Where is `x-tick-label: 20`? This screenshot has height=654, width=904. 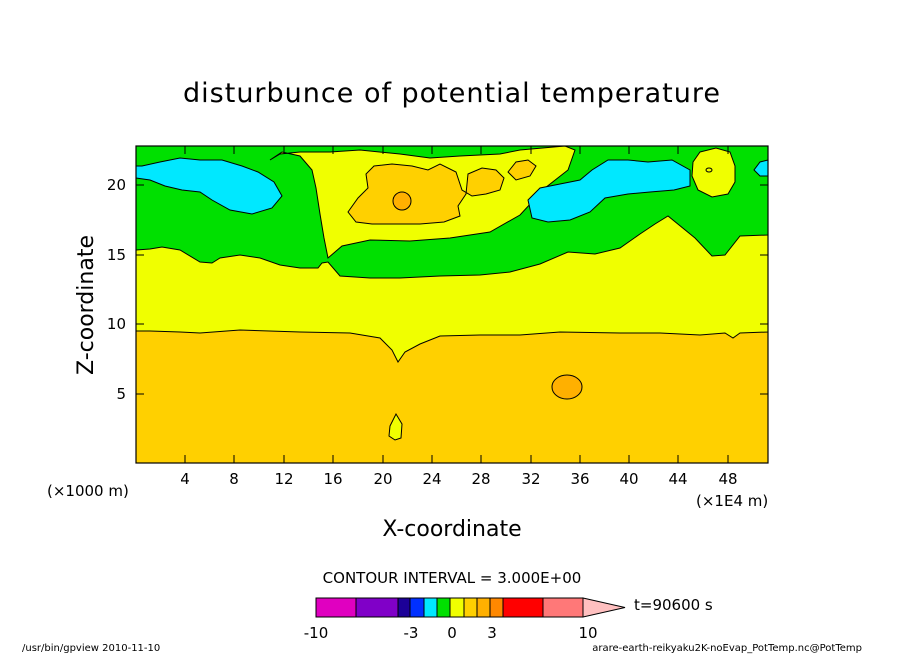 x-tick-label: 20 is located at coordinates (382, 479).